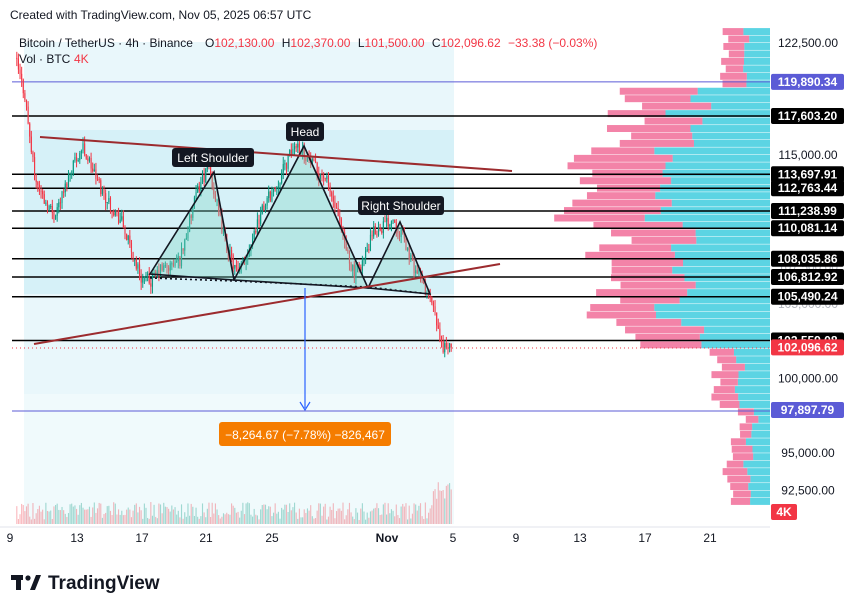 Image resolution: width=858 pixels, height=612 pixels. What do you see at coordinates (85, 583) in the screenshot?
I see `tradingview-logo: TradingView` at bounding box center [85, 583].